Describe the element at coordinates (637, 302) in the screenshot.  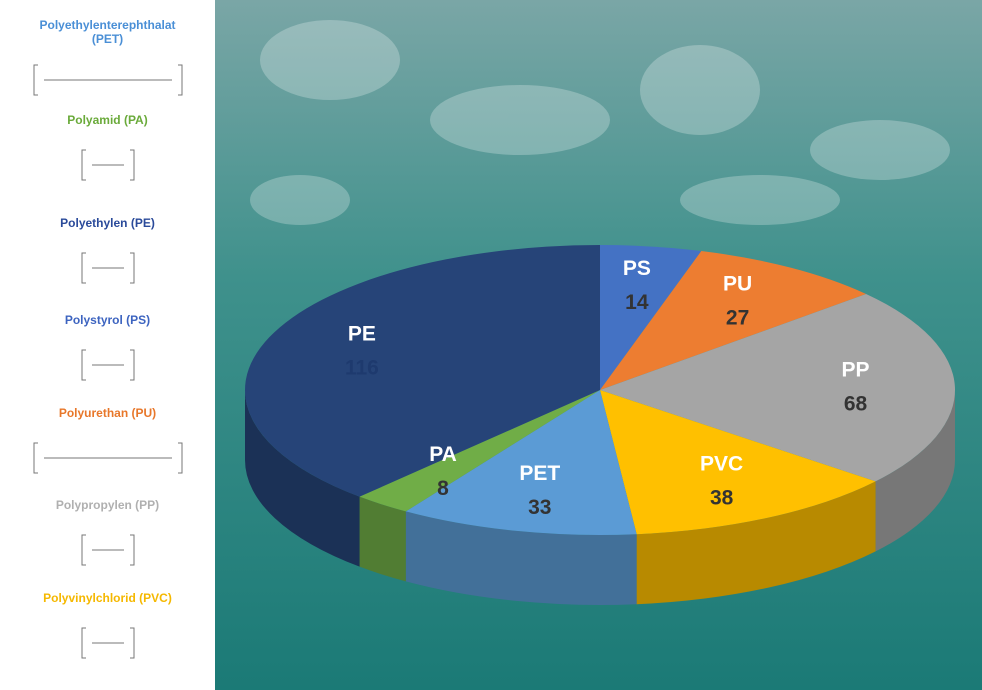
I see `slice-value: 14` at that location.